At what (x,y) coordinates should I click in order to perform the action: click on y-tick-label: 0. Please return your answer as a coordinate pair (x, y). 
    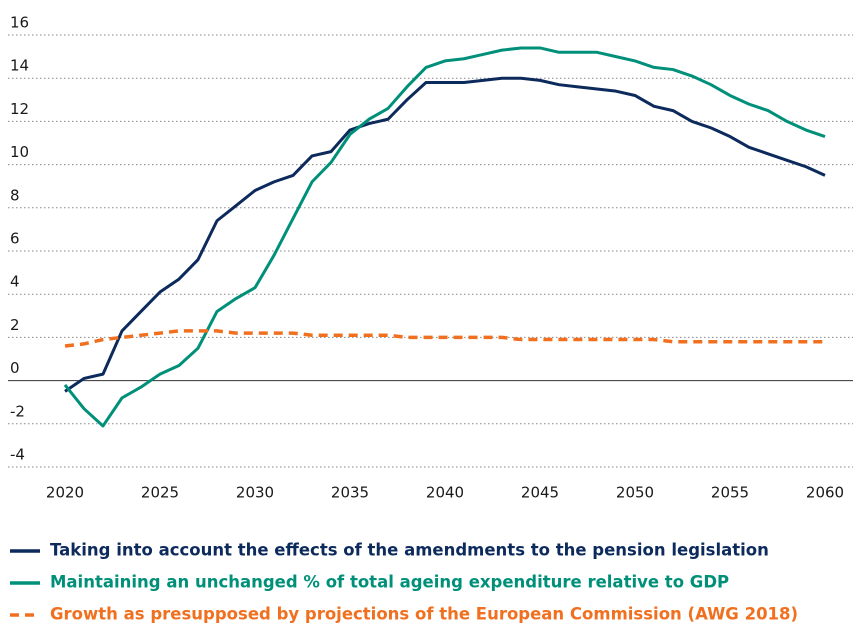
    Looking at the image, I should click on (15, 368).